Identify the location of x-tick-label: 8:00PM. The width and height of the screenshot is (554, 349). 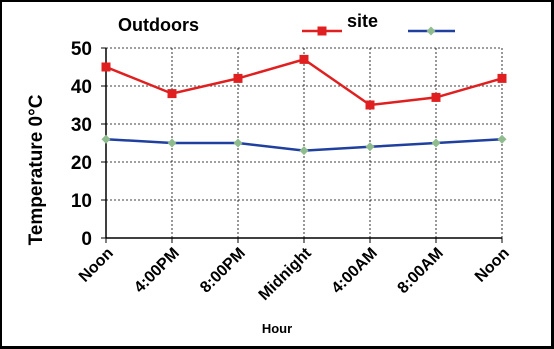
(223, 271).